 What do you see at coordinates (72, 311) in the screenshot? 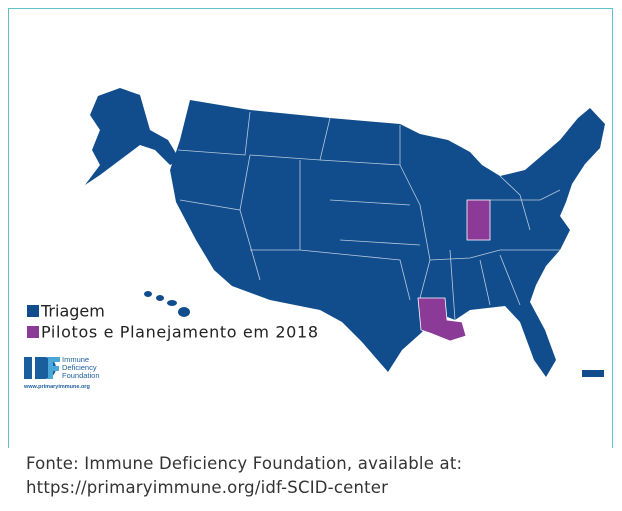
I see `legend-label: Triagem` at bounding box center [72, 311].